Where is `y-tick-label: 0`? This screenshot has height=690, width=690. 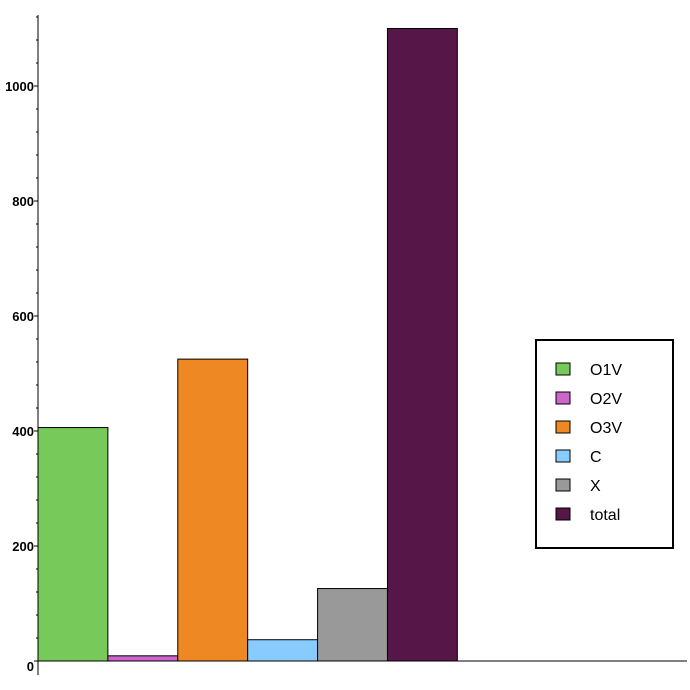
y-tick-label: 0 is located at coordinates (30, 666).